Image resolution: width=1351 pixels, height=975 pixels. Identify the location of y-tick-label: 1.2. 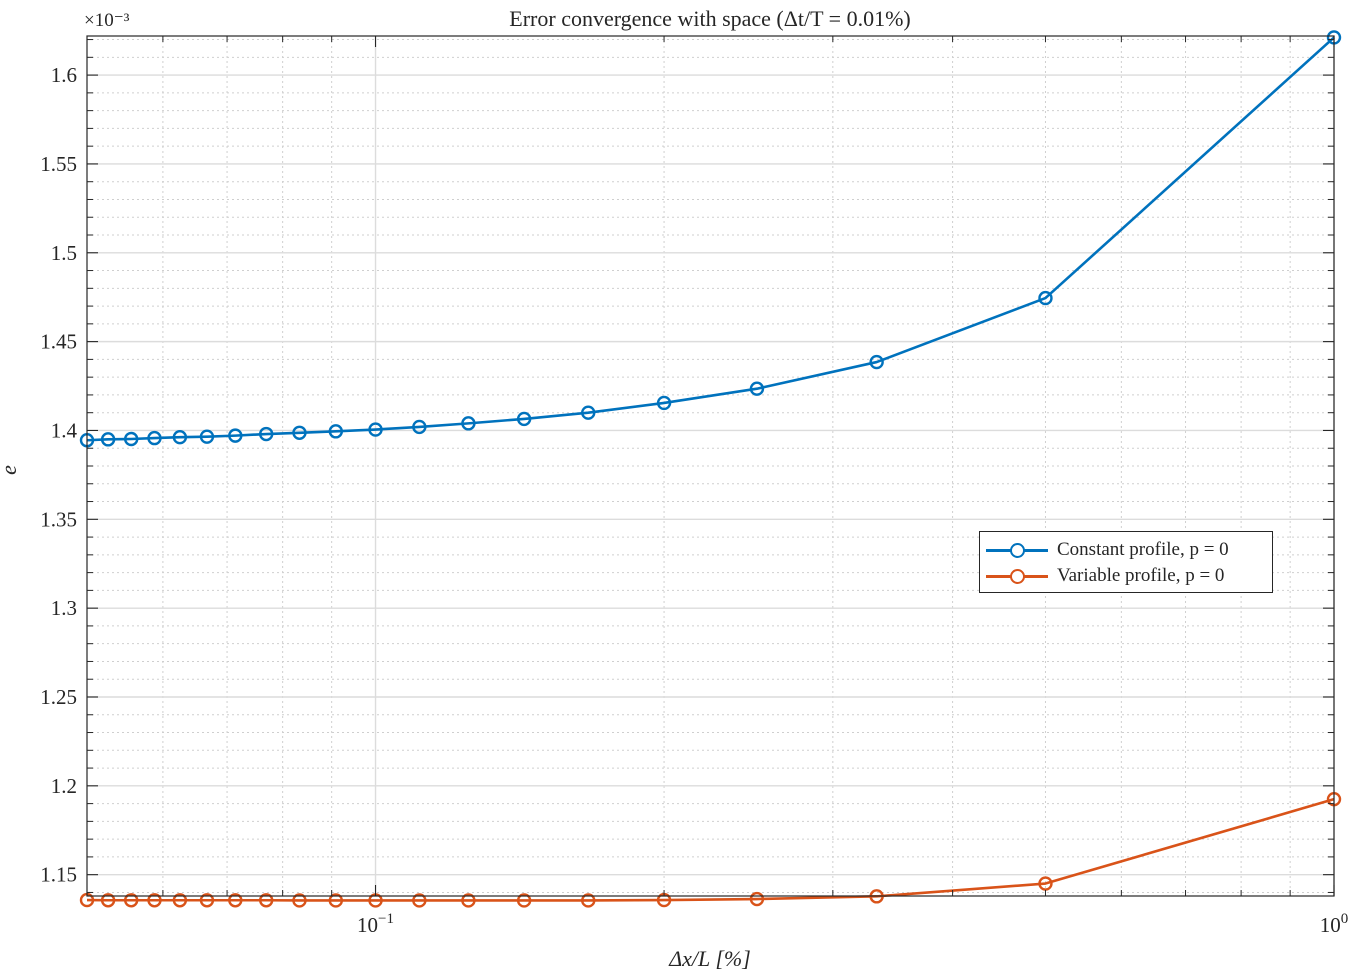
(64, 786).